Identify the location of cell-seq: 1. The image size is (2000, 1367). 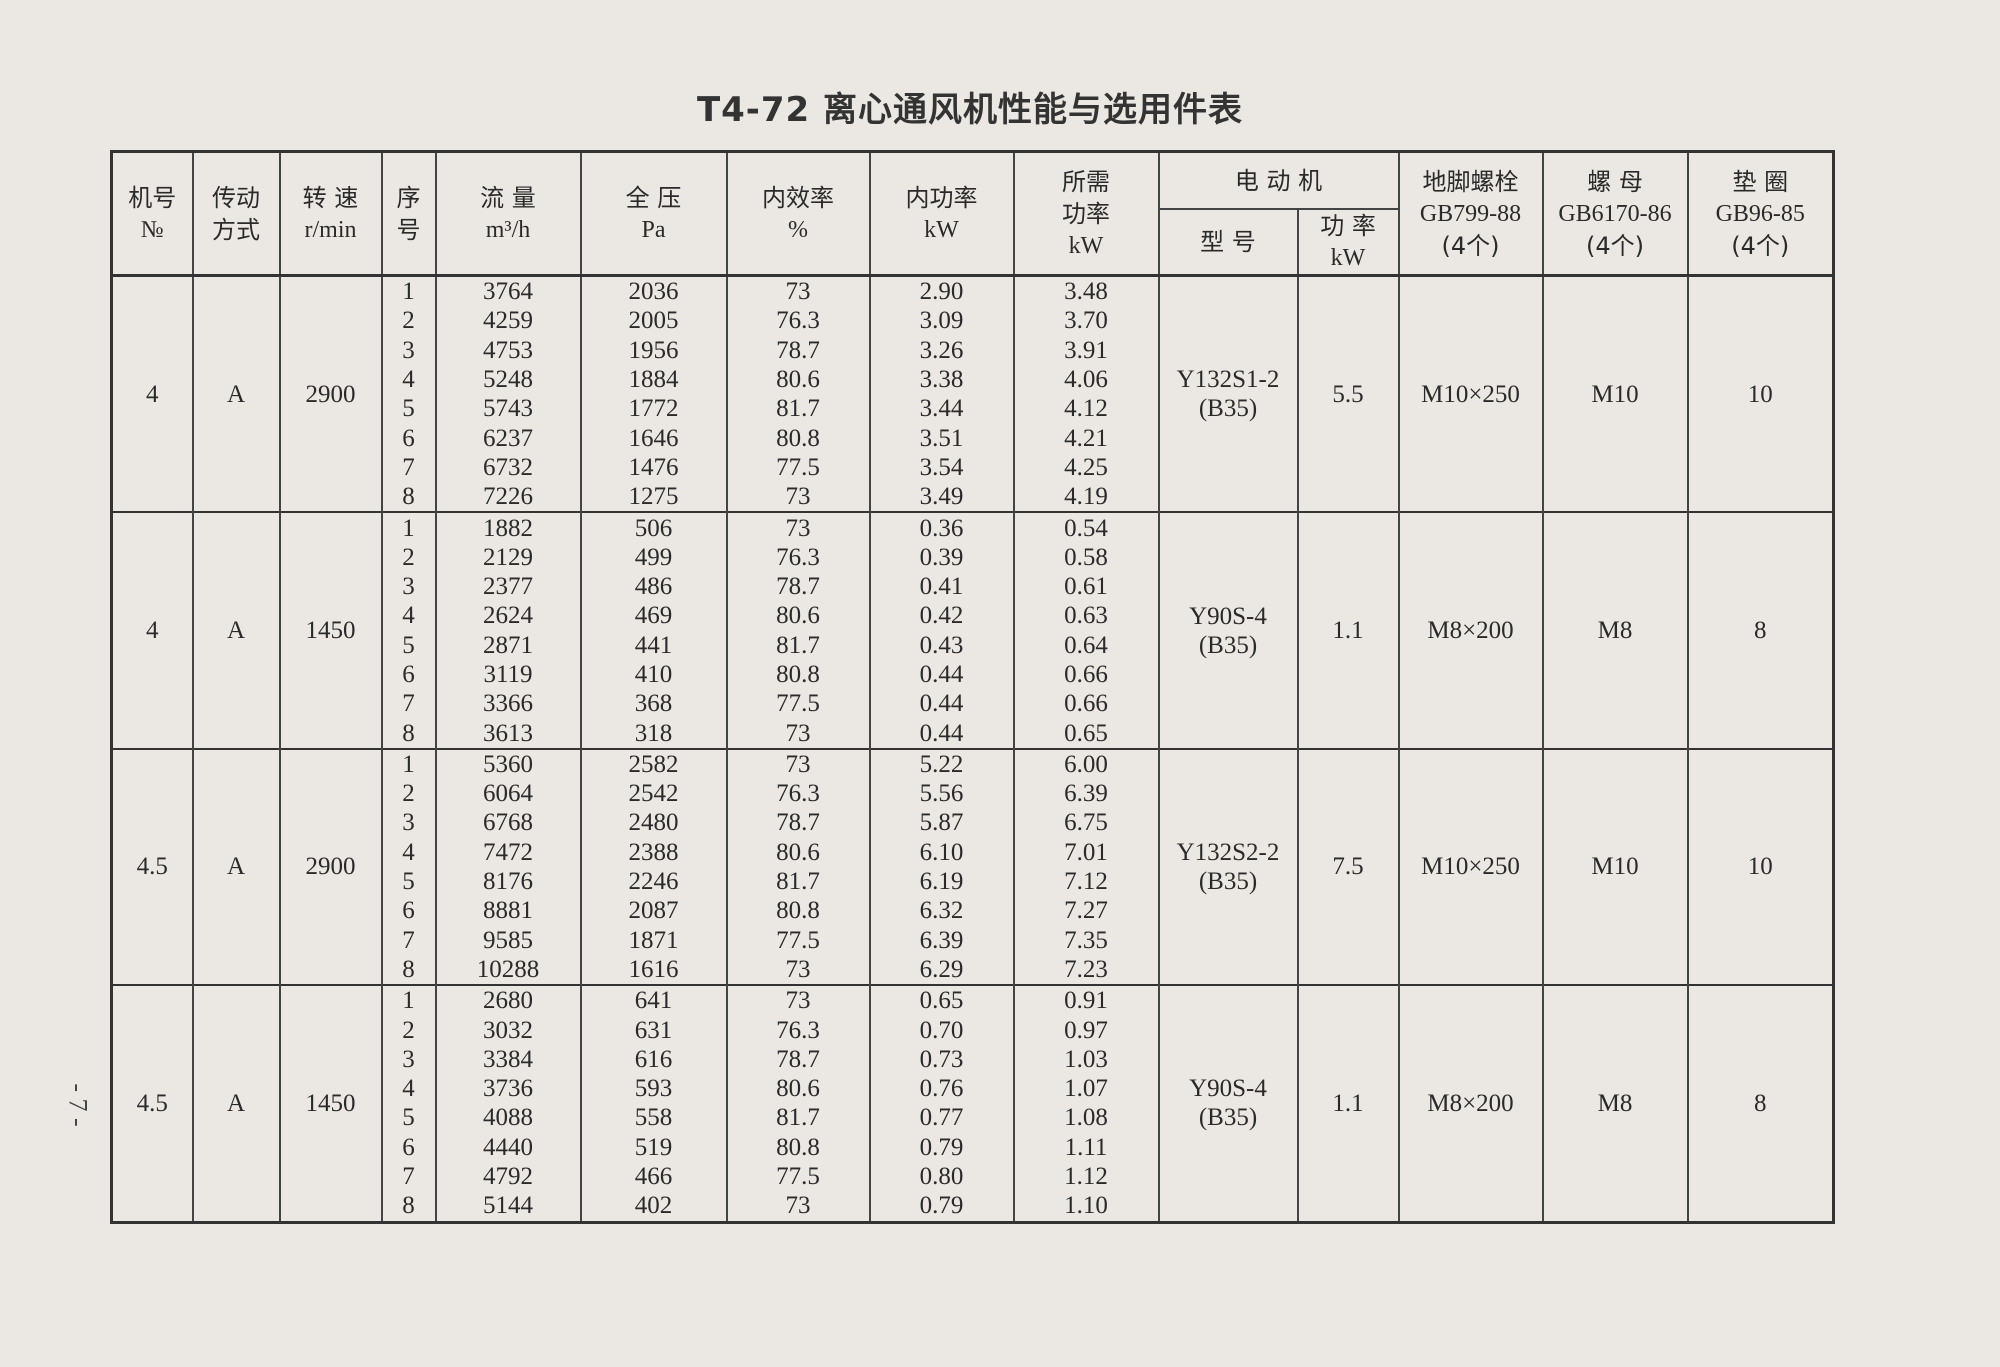
(408, 763).